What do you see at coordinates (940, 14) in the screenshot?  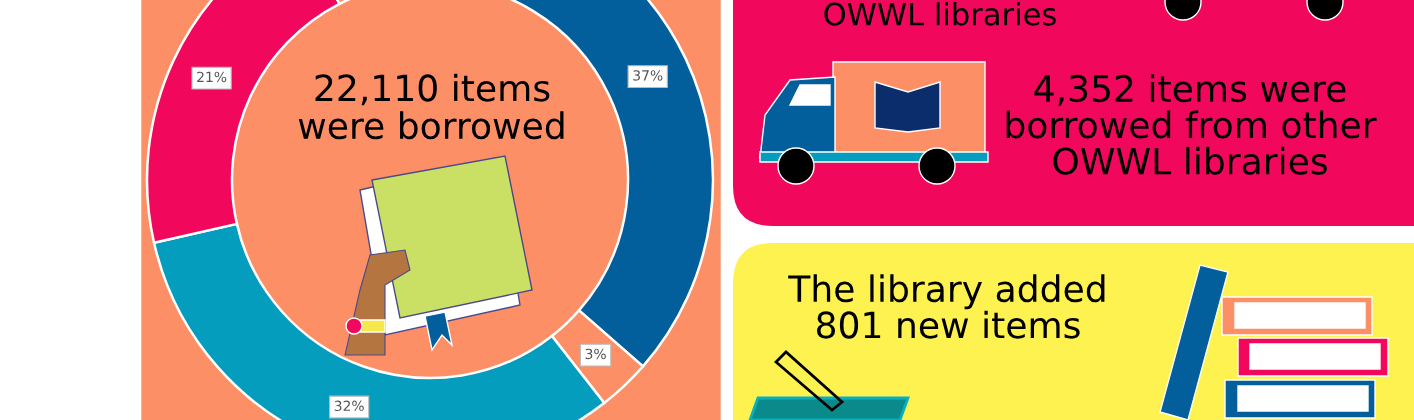 I see `text: OWWL libraries` at bounding box center [940, 14].